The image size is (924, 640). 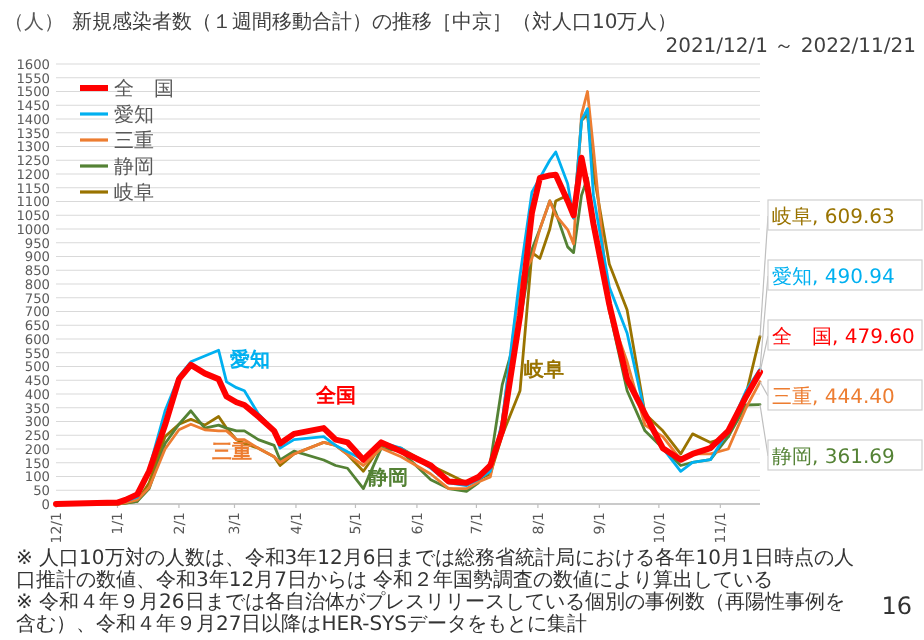 I want to click on end-label: 三重, 444.40, so click(x=841, y=395).